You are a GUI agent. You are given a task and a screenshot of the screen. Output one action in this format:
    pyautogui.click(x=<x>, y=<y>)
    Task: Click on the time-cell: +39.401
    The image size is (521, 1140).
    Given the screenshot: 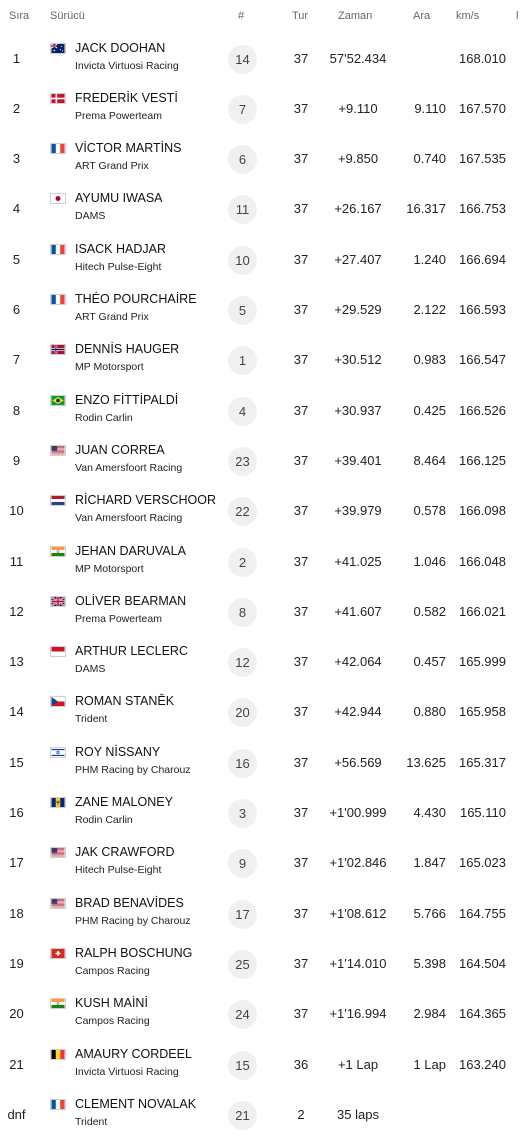 What is the action you would take?
    pyautogui.click(x=358, y=460)
    